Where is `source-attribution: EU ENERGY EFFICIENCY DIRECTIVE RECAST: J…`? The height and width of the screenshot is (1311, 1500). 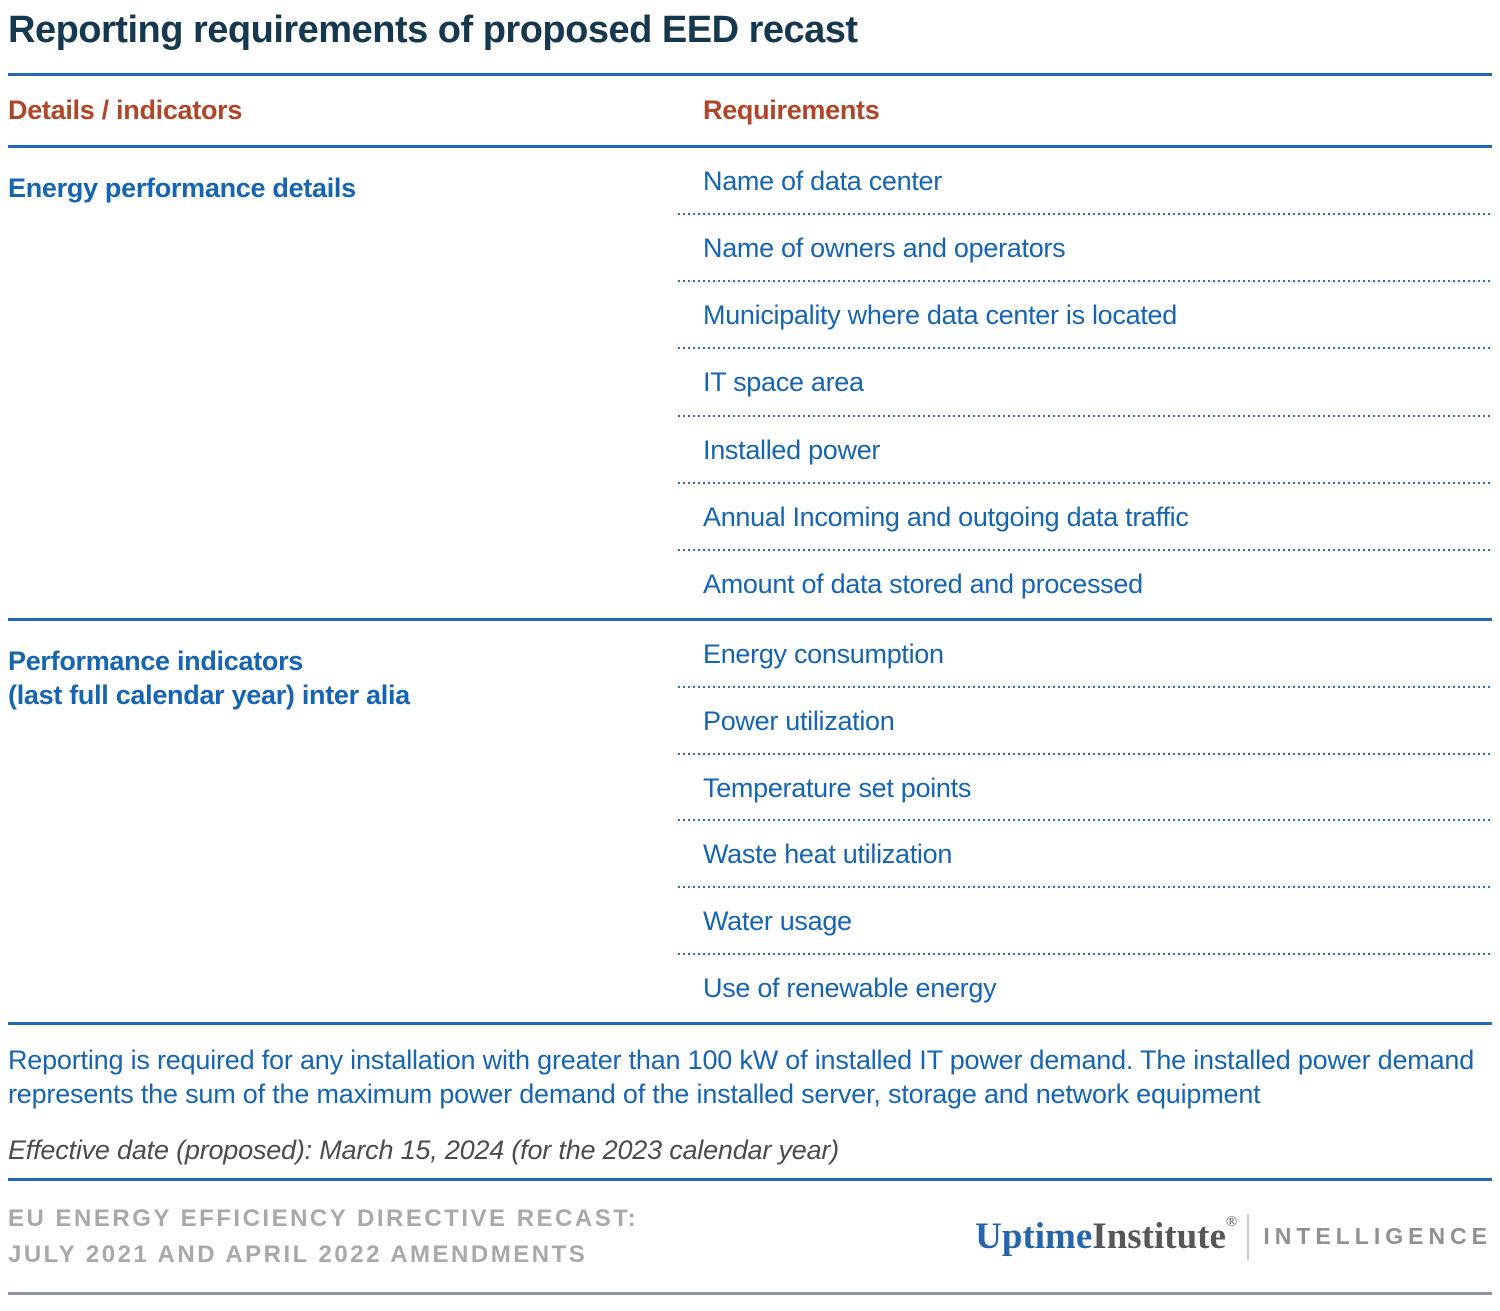
source-attribution: EU ENERGY EFFICIENCY DIRECTIVE RECAST: J… is located at coordinates (323, 1237).